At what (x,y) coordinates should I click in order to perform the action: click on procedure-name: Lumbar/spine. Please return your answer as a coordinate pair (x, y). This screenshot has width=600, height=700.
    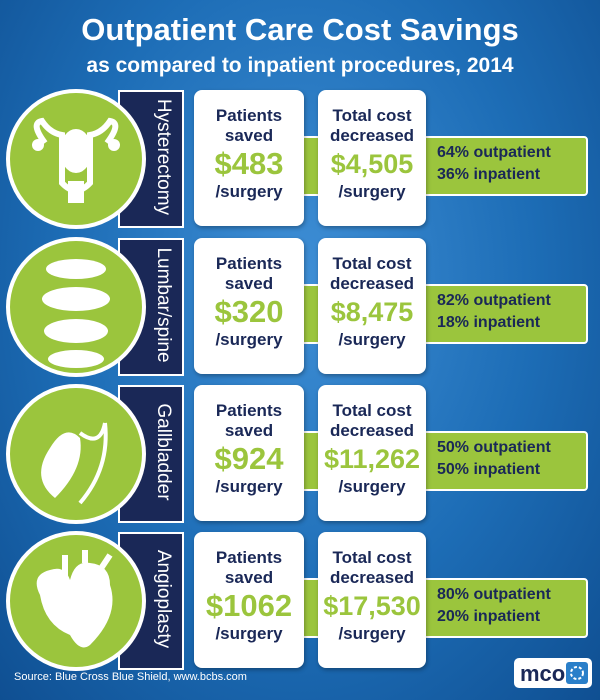
    Looking at the image, I should click on (163, 305).